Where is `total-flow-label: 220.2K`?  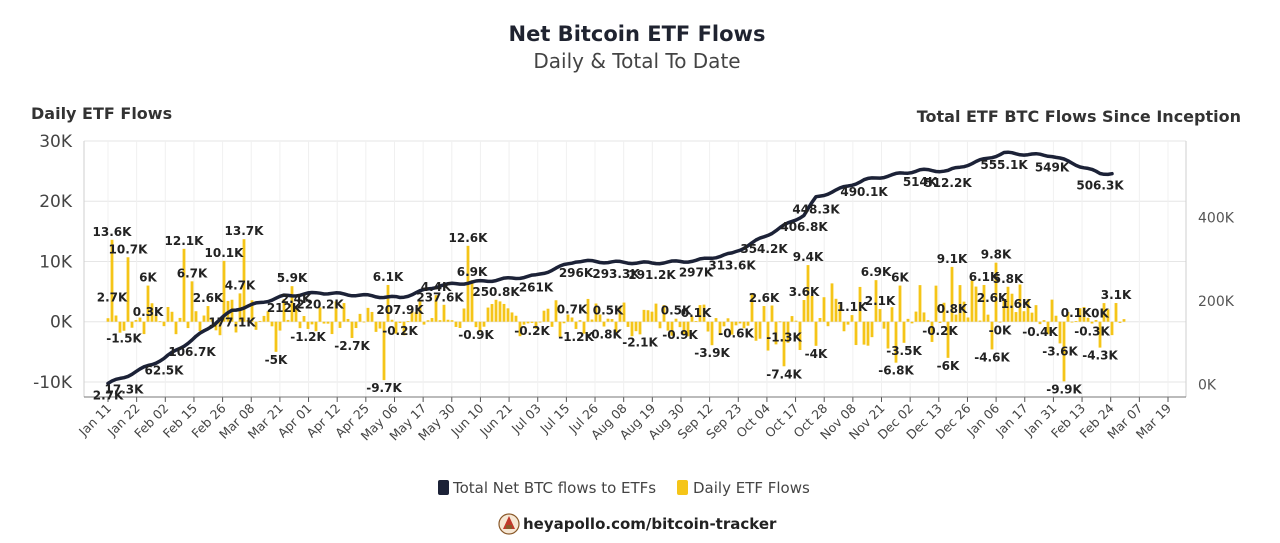
total-flow-label: 220.2K is located at coordinates (320, 305).